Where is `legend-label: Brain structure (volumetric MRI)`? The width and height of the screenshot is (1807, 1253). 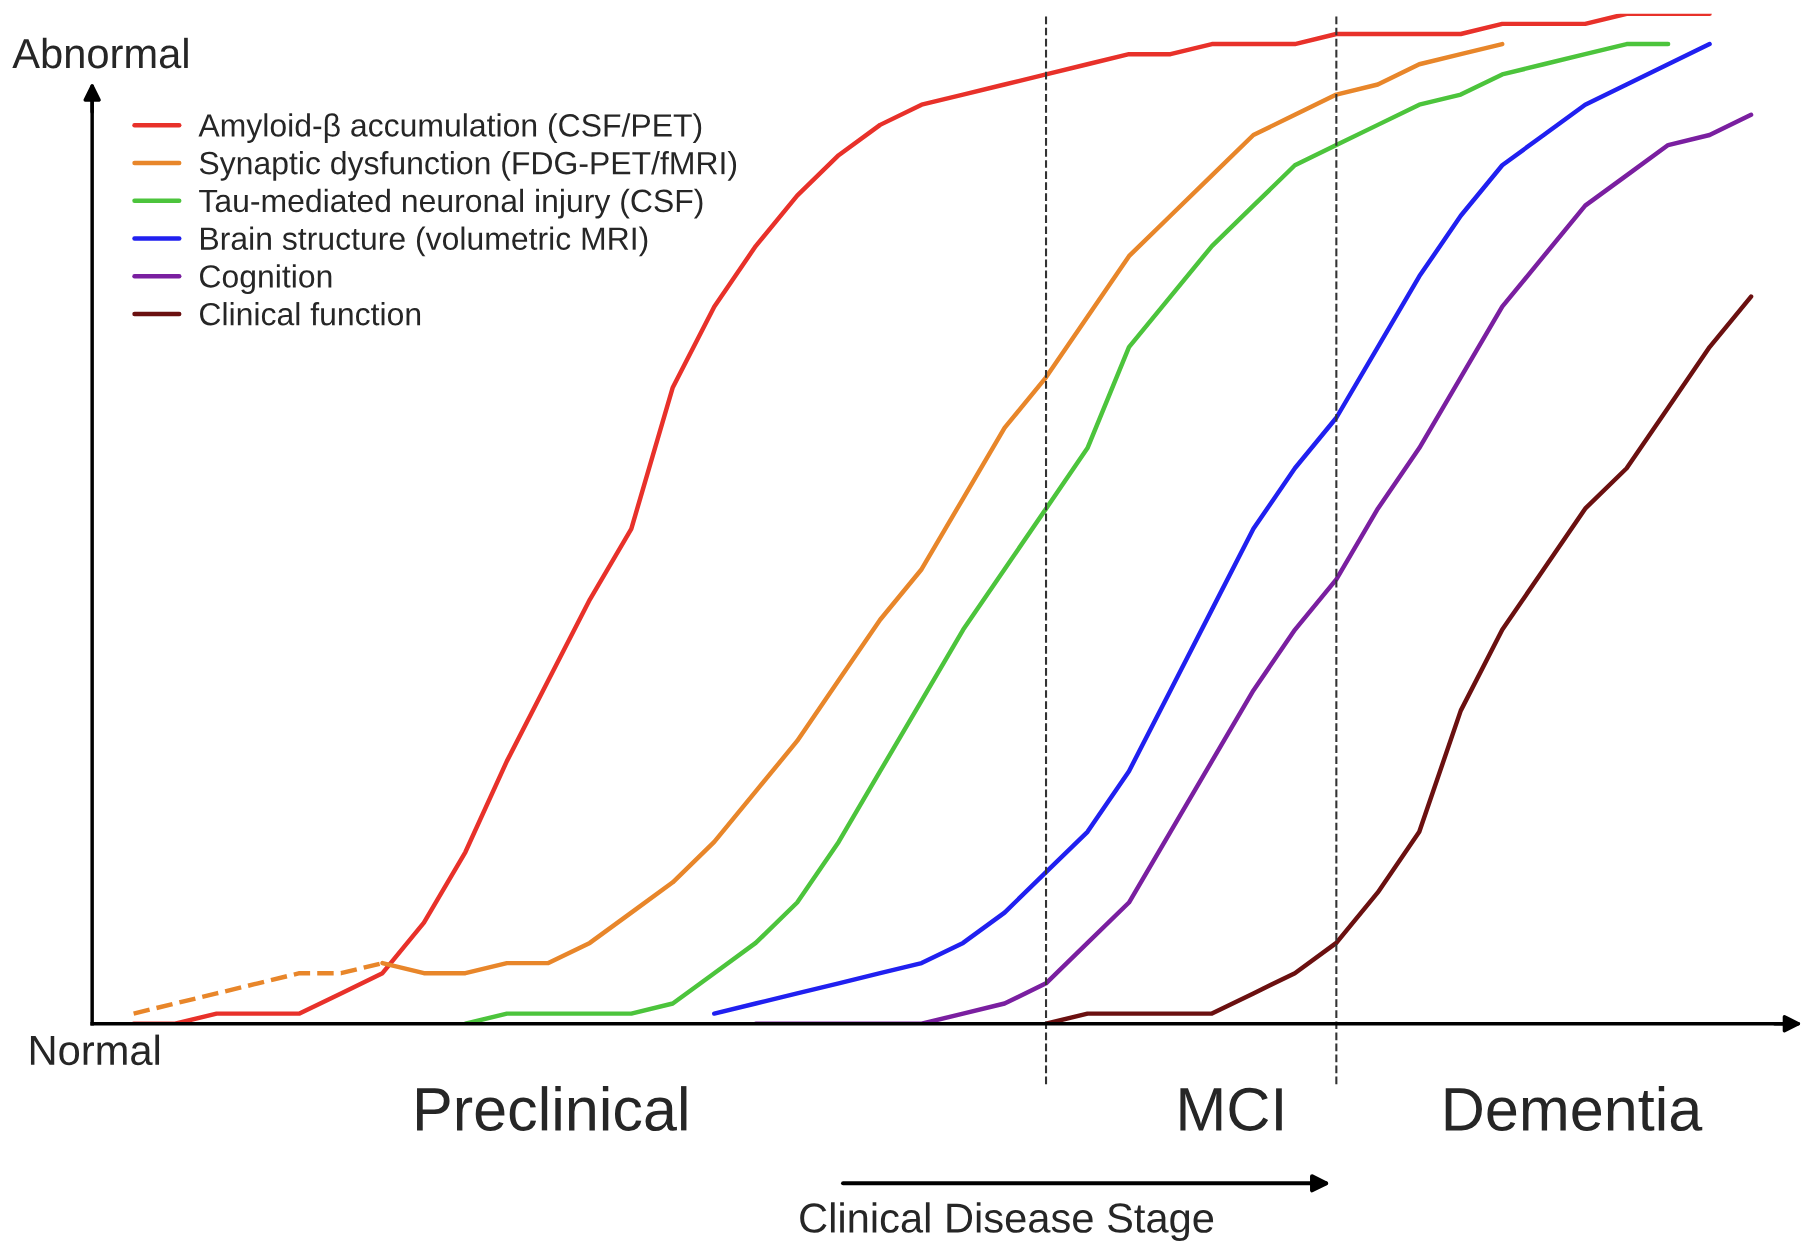
legend-label: Brain structure (volumetric MRI) is located at coordinates (424, 241).